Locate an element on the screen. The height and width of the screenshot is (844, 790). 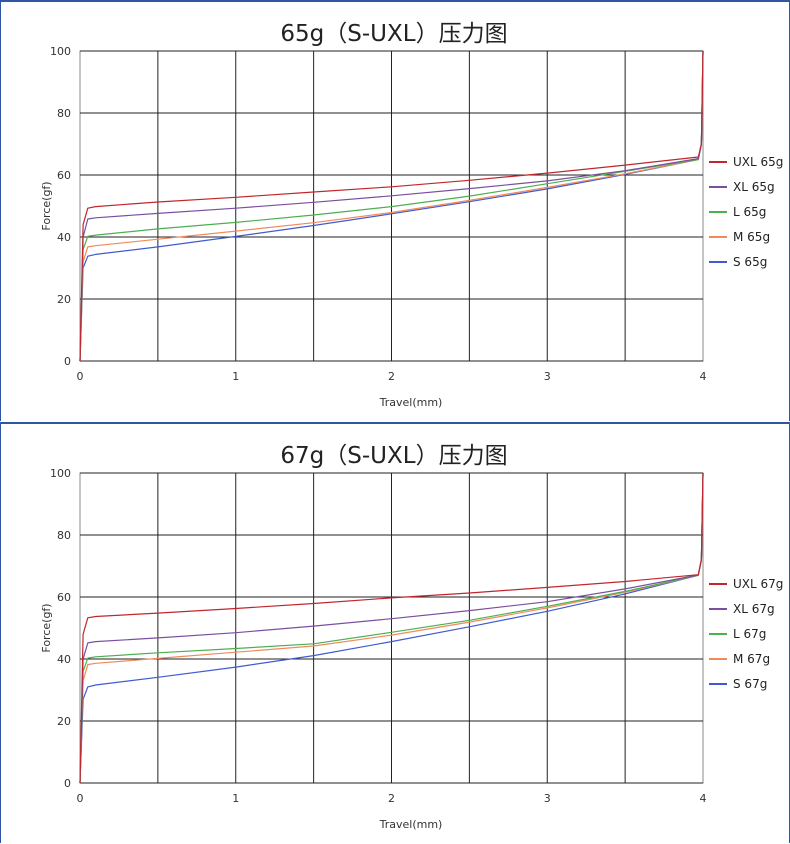
legend-label: L 65g is located at coordinates (749, 212).